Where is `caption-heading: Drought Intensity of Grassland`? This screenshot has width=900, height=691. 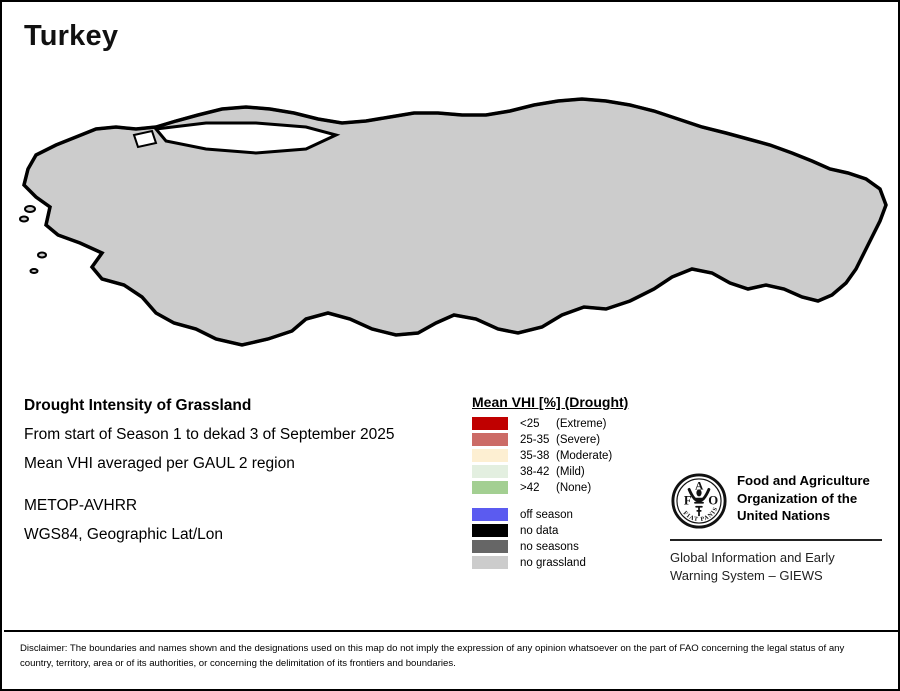
caption-heading: Drought Intensity of Grassland is located at coordinates (138, 405).